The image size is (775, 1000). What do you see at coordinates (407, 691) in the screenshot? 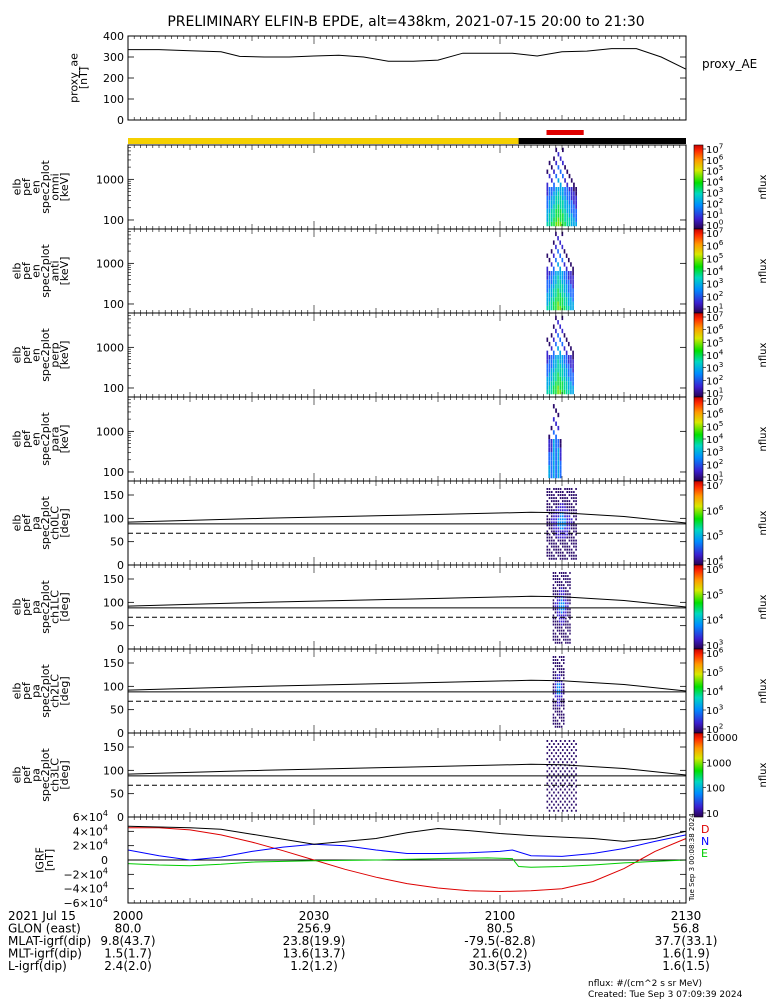
I see `plot-frame` at bounding box center [407, 691].